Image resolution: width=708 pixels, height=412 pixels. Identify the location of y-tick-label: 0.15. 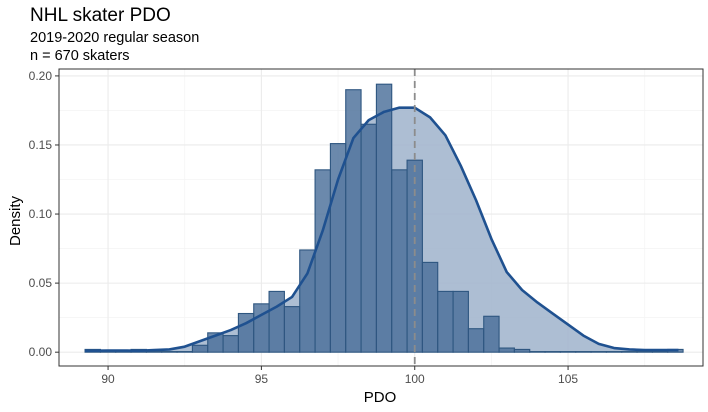
(41, 145).